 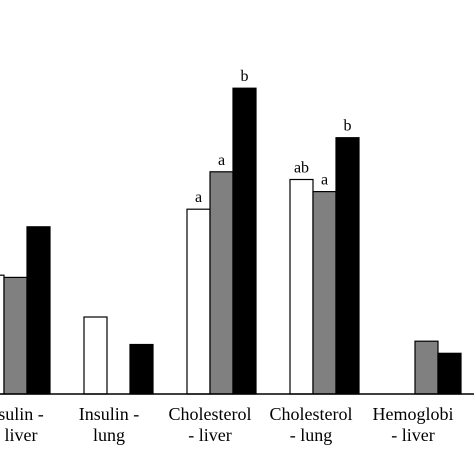 What do you see at coordinates (109, 414) in the screenshot?
I see `category-label-2-line-1: Insulin -` at bounding box center [109, 414].